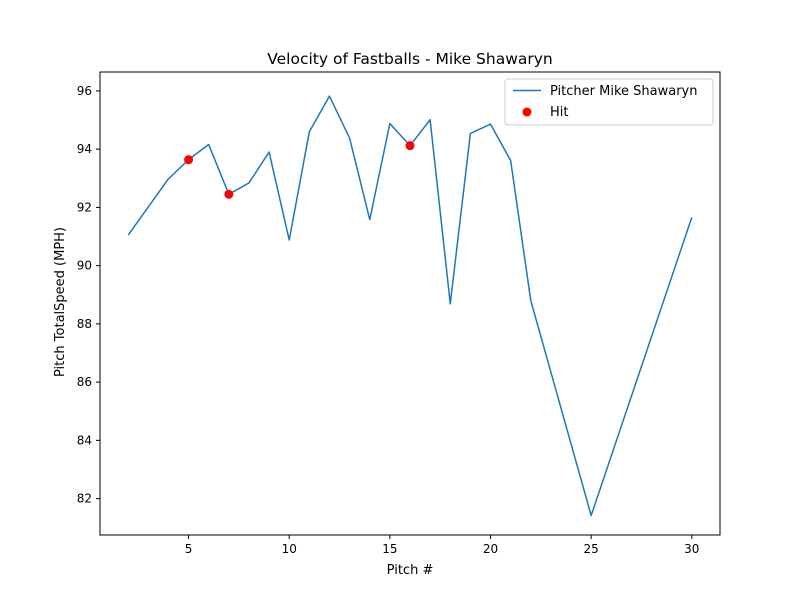 This screenshot has height=605, width=800. I want to click on y-tick-label: 96, so click(84, 91).